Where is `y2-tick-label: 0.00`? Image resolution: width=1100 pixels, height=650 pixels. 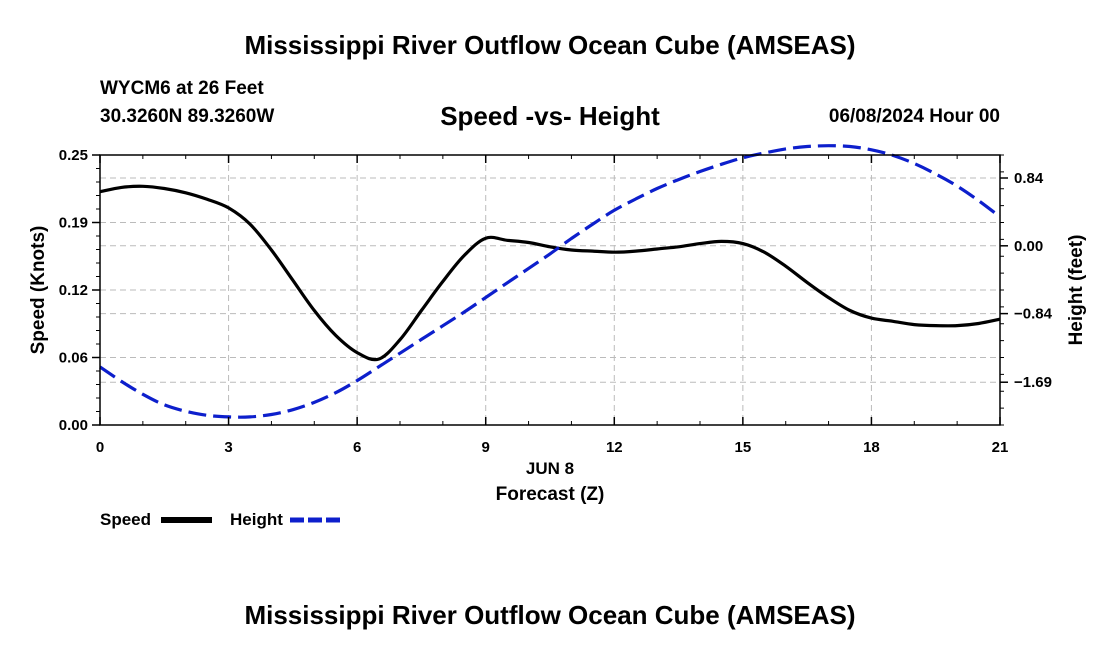
y2-tick-label: 0.00 is located at coordinates (1028, 246).